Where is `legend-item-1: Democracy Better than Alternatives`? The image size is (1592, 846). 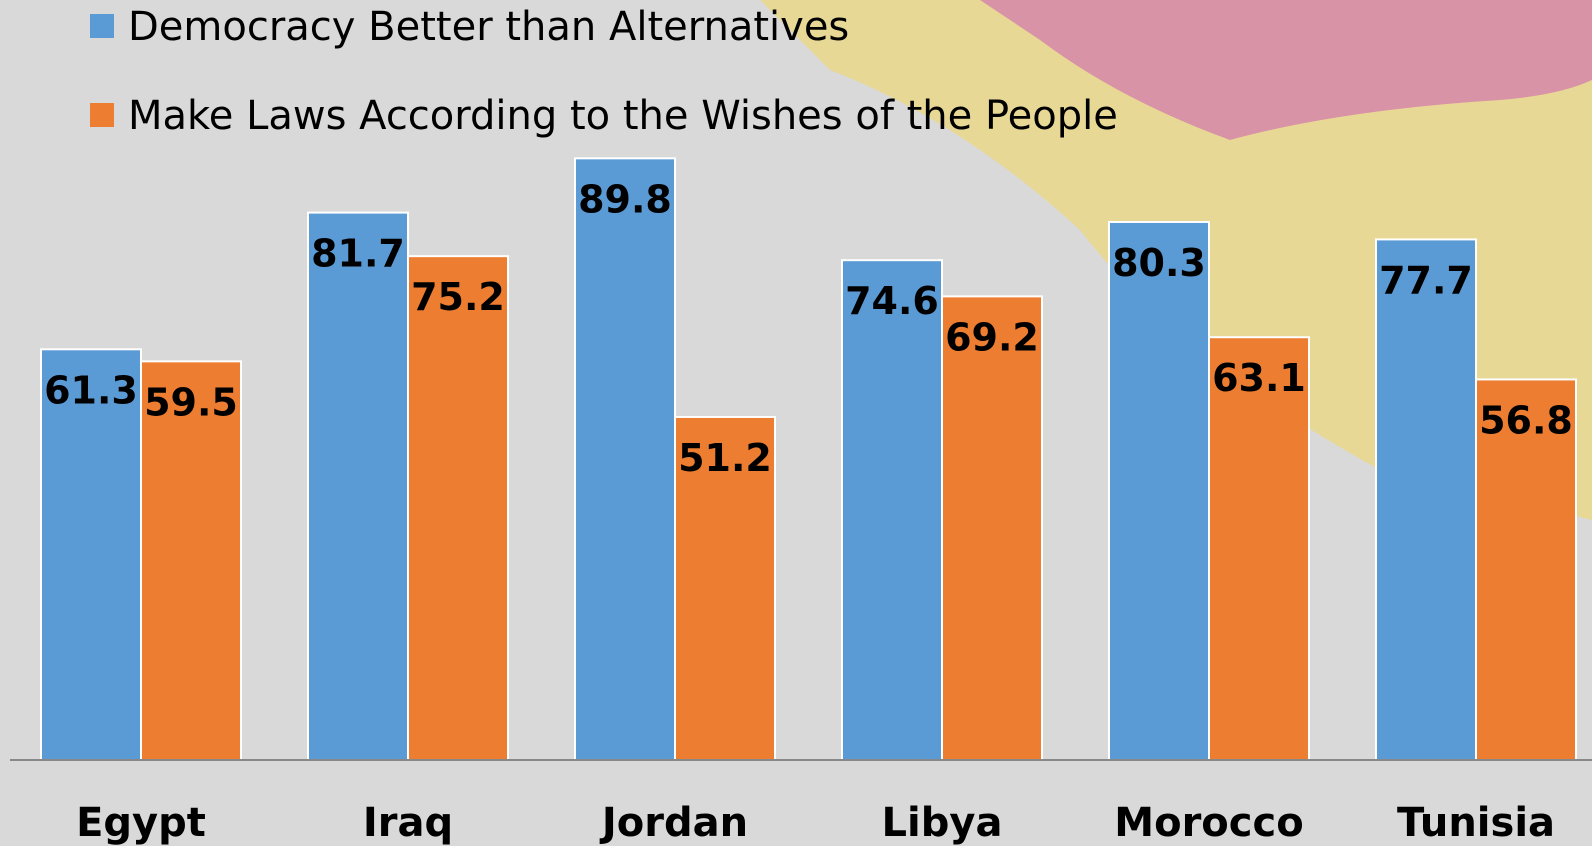
legend-item-1: Democracy Better than Alternatives is located at coordinates (469, 27).